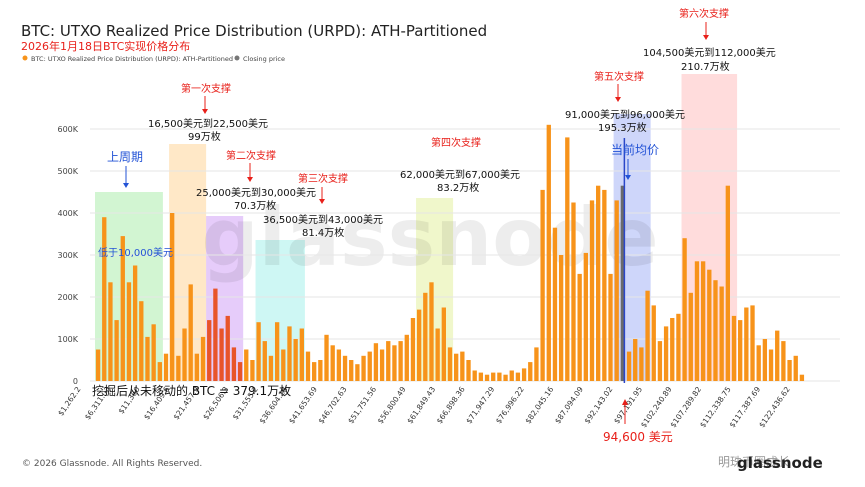  What do you see at coordinates (67, 171) in the screenshot?
I see `y-tick-label: 500K` at bounding box center [67, 171].